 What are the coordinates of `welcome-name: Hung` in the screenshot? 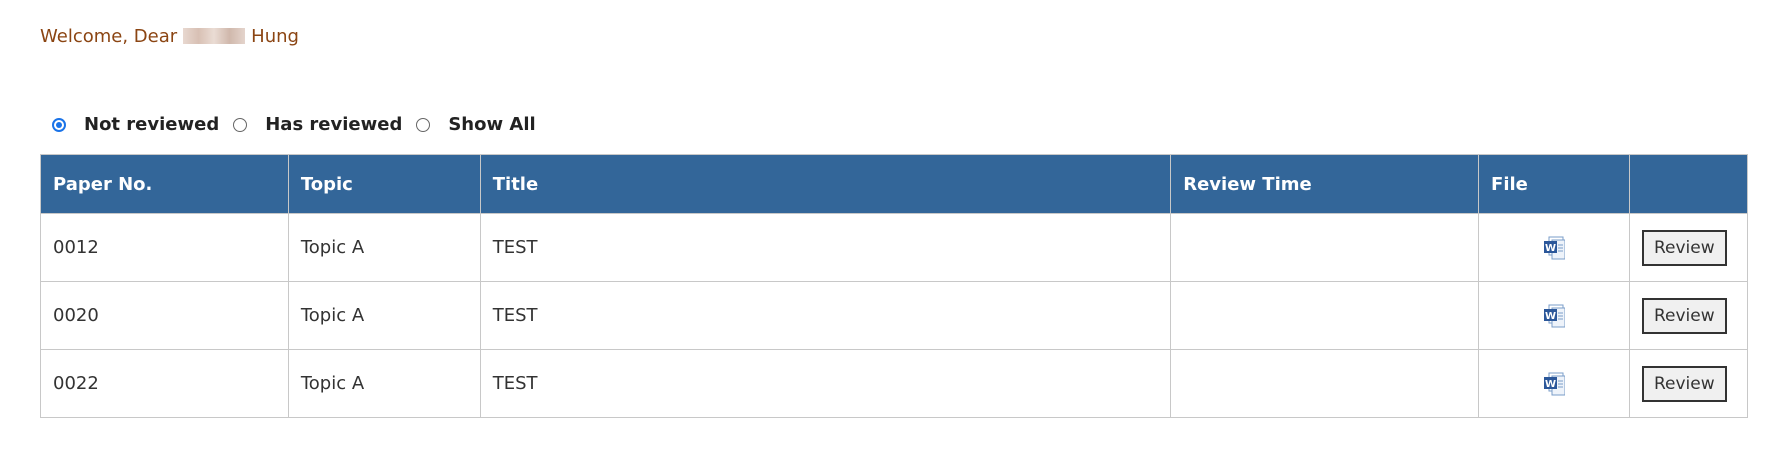 It's located at (275, 36).